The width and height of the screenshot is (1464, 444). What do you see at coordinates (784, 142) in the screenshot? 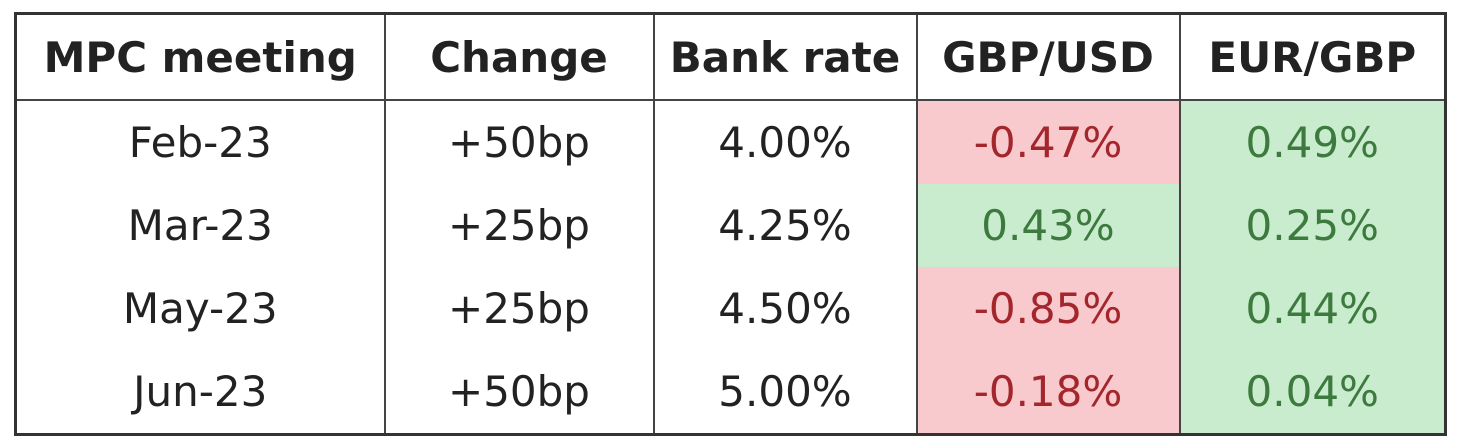
I see `table-cell: 4.00%` at bounding box center [784, 142].